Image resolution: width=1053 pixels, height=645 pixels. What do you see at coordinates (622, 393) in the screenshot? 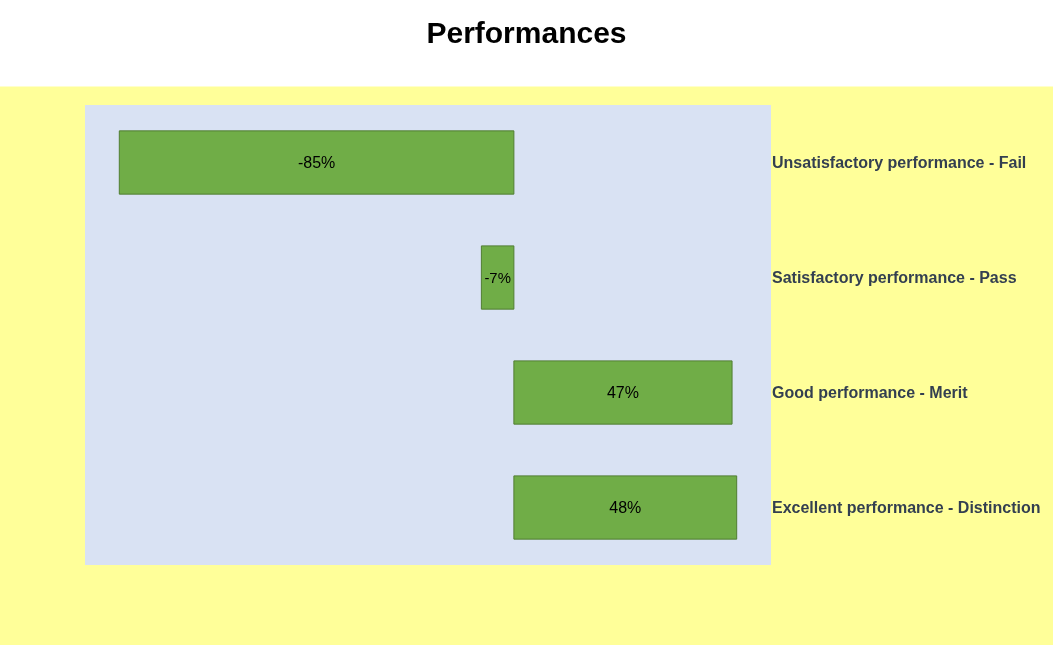
I see `data-label: 47%` at bounding box center [622, 393].